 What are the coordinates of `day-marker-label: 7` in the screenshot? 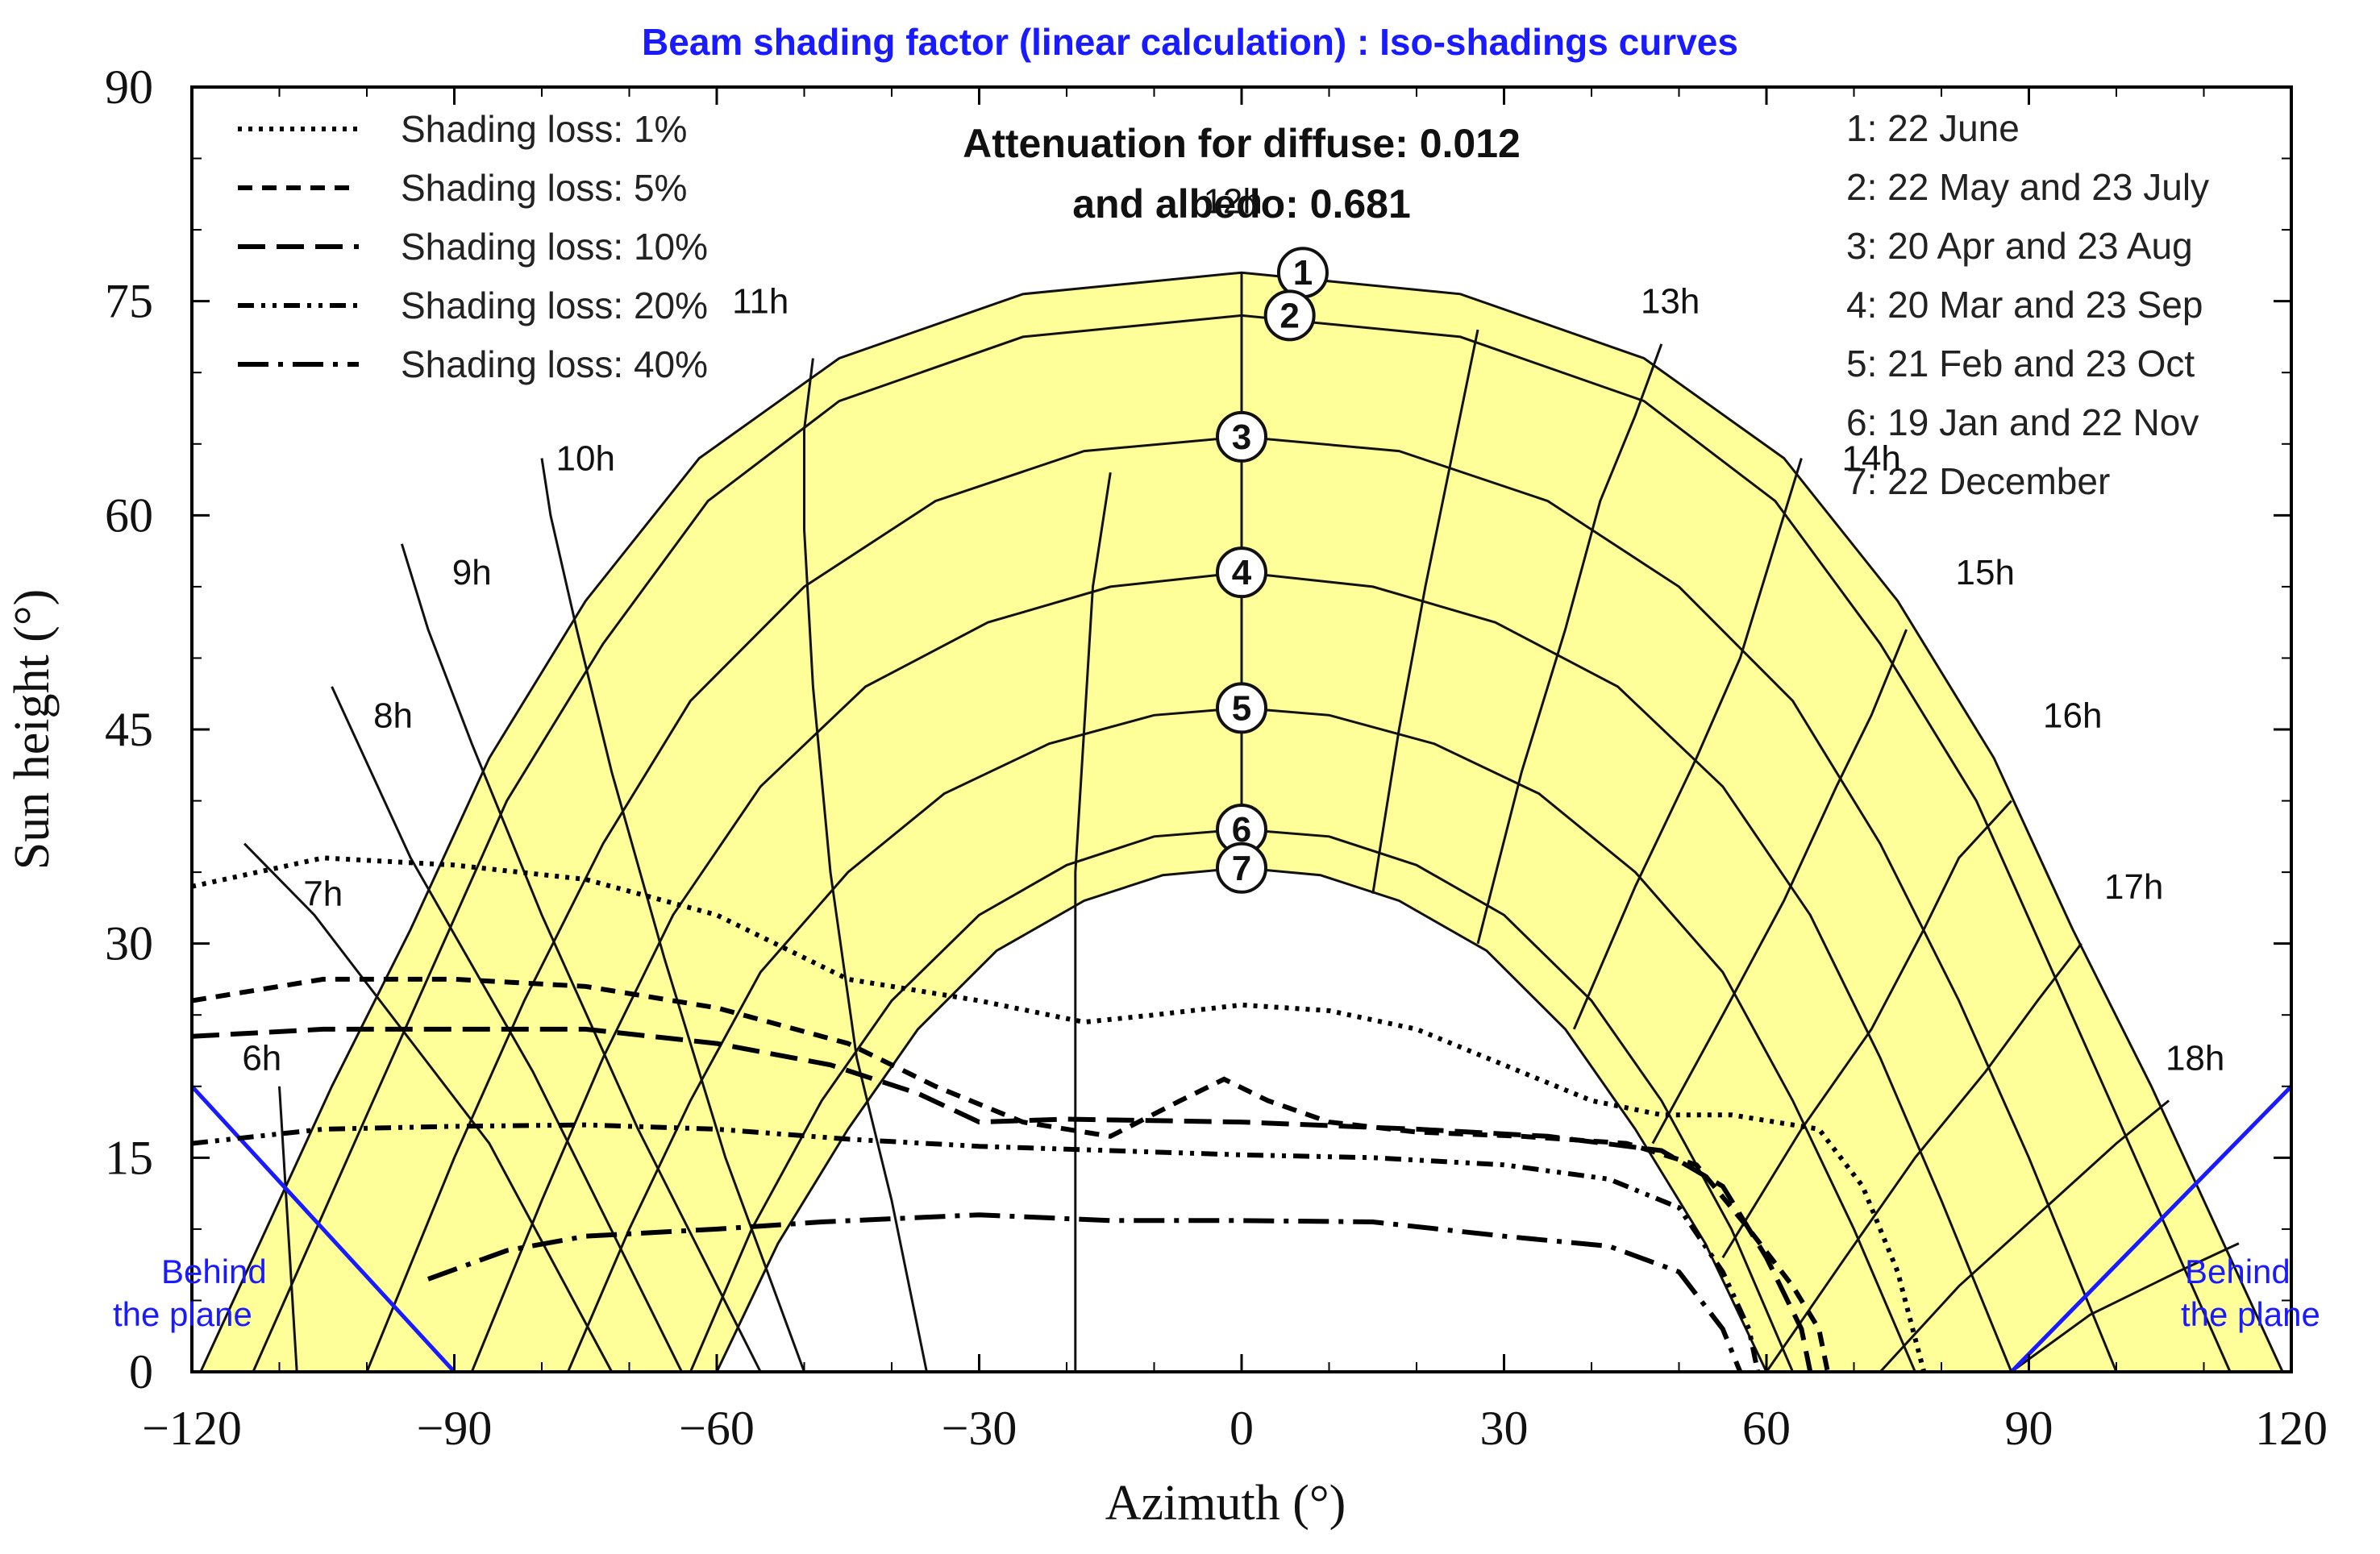 It's located at (1241, 868).